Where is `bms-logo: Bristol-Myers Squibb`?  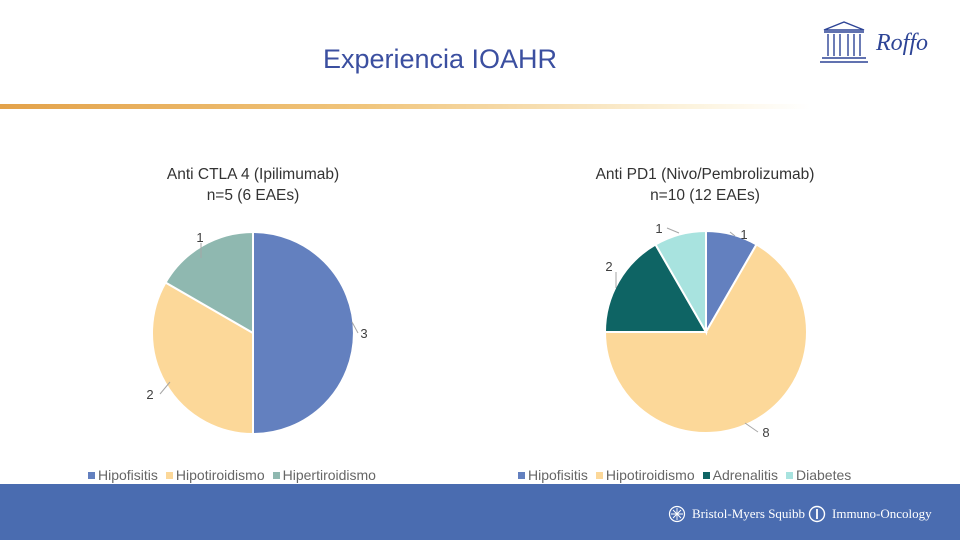 bms-logo: Bristol-Myers Squibb is located at coordinates (736, 514).